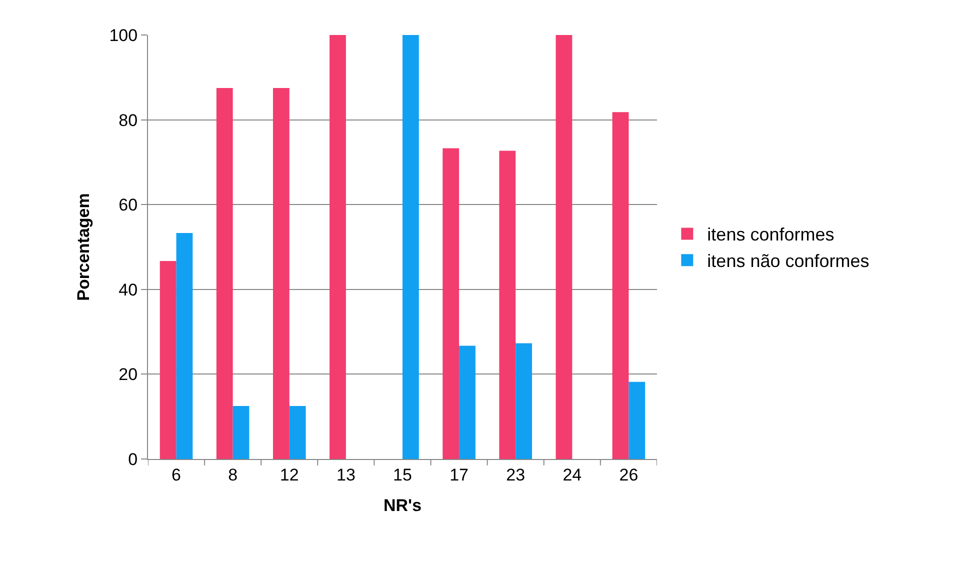 This screenshot has width=966, height=577. What do you see at coordinates (233, 474) in the screenshot?
I see `x-tick-label: 8` at bounding box center [233, 474].